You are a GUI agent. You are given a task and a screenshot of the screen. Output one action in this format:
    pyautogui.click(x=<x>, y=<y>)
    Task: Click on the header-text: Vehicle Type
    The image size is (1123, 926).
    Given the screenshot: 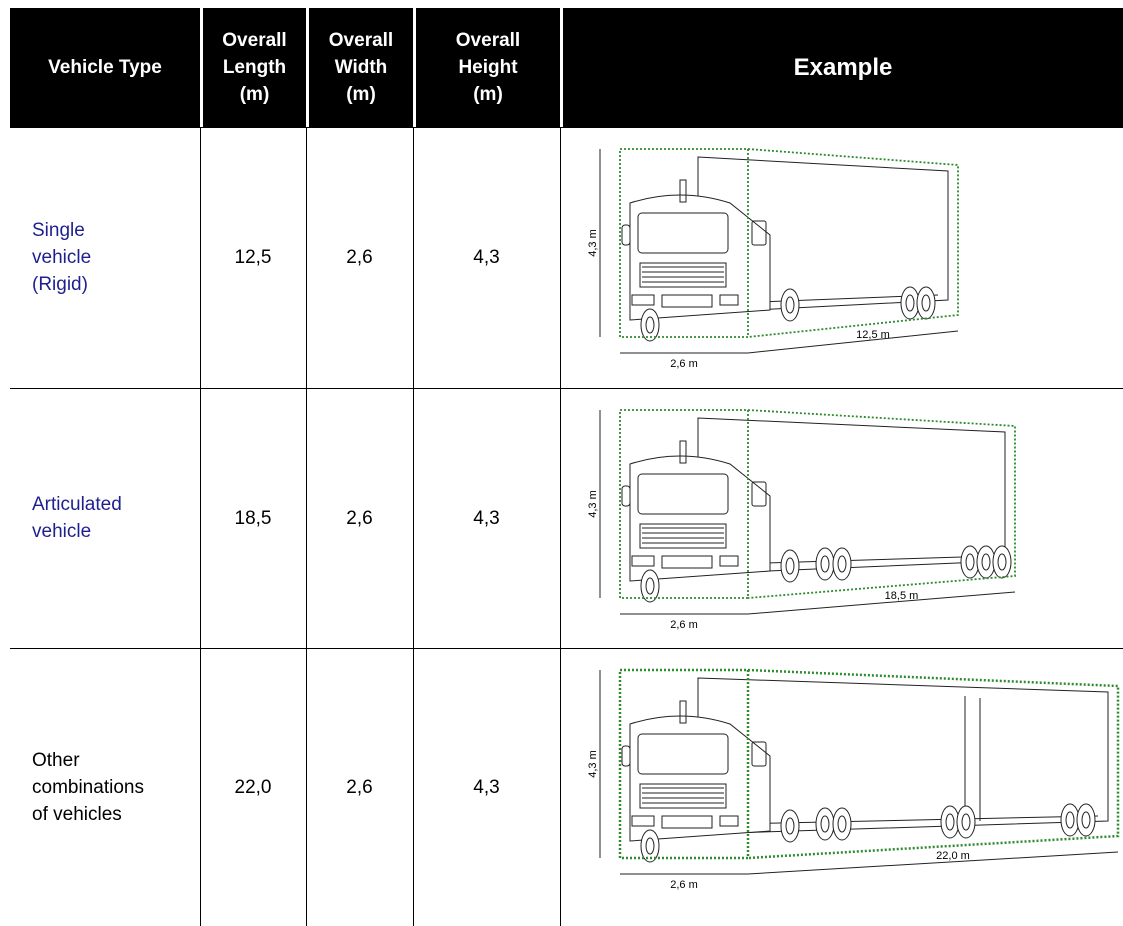 What is the action you would take?
    pyautogui.click(x=105, y=67)
    